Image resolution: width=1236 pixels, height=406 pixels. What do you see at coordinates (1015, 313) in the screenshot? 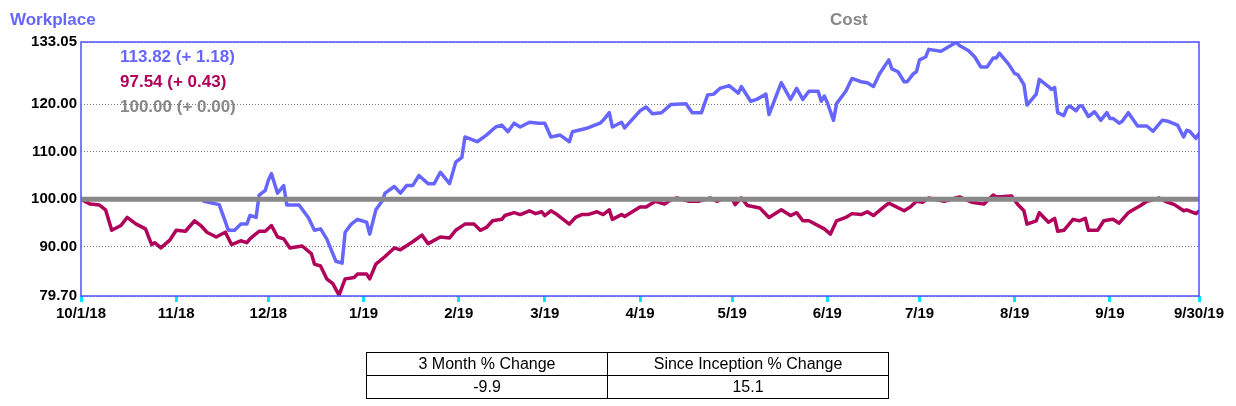
I see `x-tick-label: 8/19` at bounding box center [1015, 313].